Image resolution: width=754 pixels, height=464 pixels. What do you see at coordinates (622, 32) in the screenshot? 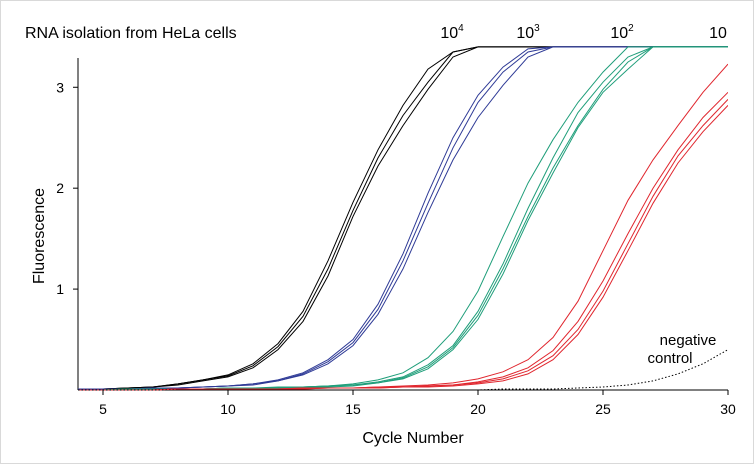
I see `dilution-label-3: 102` at bounding box center [622, 32].